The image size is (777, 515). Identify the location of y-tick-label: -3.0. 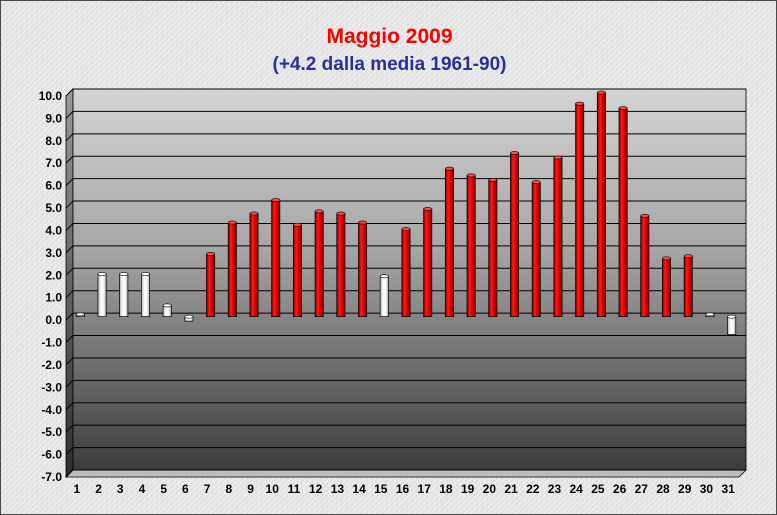
(51, 387).